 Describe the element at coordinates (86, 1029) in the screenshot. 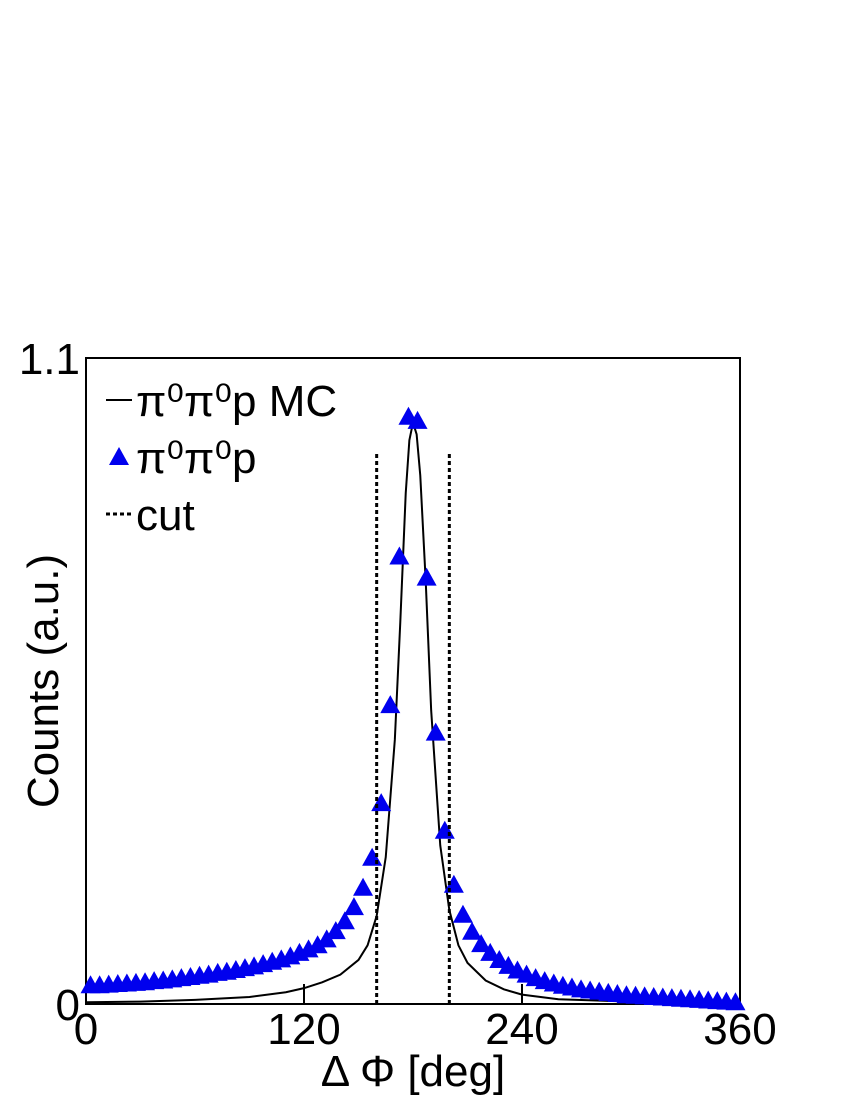

I see `x-tick-label: 0` at that location.